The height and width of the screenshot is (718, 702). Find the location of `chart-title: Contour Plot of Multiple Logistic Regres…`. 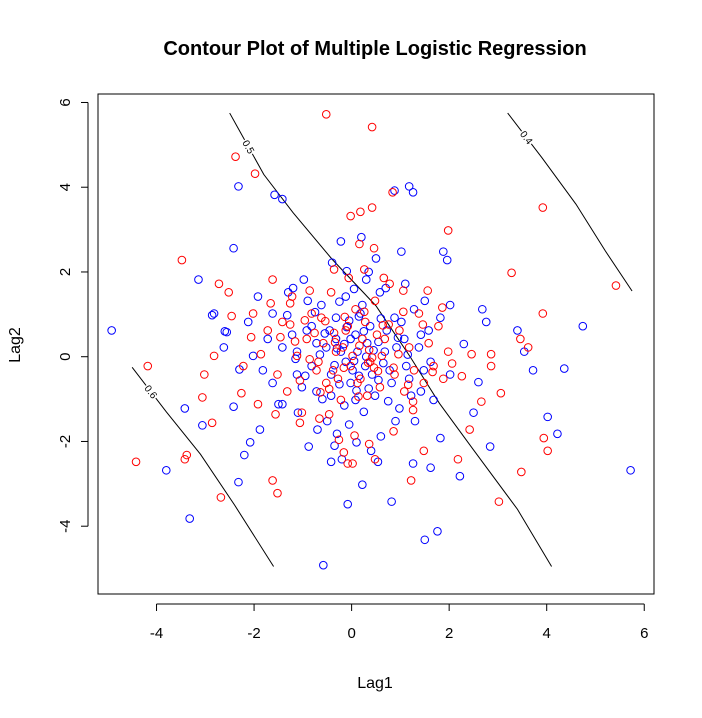

chart-title: Contour Plot of Multiple Logistic Regres… is located at coordinates (374, 49).